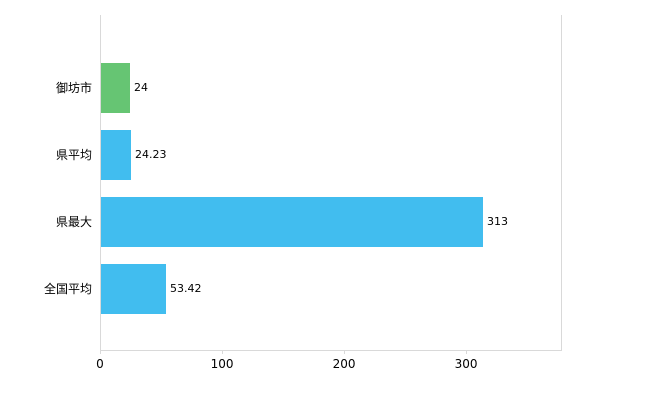 The width and height of the screenshot is (650, 400). Describe the element at coordinates (344, 364) in the screenshot. I see `x-axis-tick-label: 200` at that location.